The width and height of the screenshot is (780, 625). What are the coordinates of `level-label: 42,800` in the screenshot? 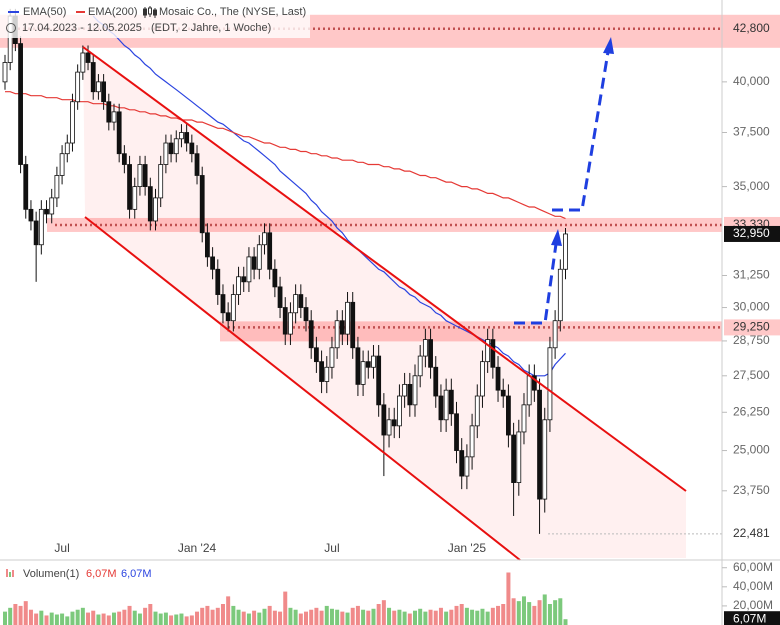 It's located at (751, 28).